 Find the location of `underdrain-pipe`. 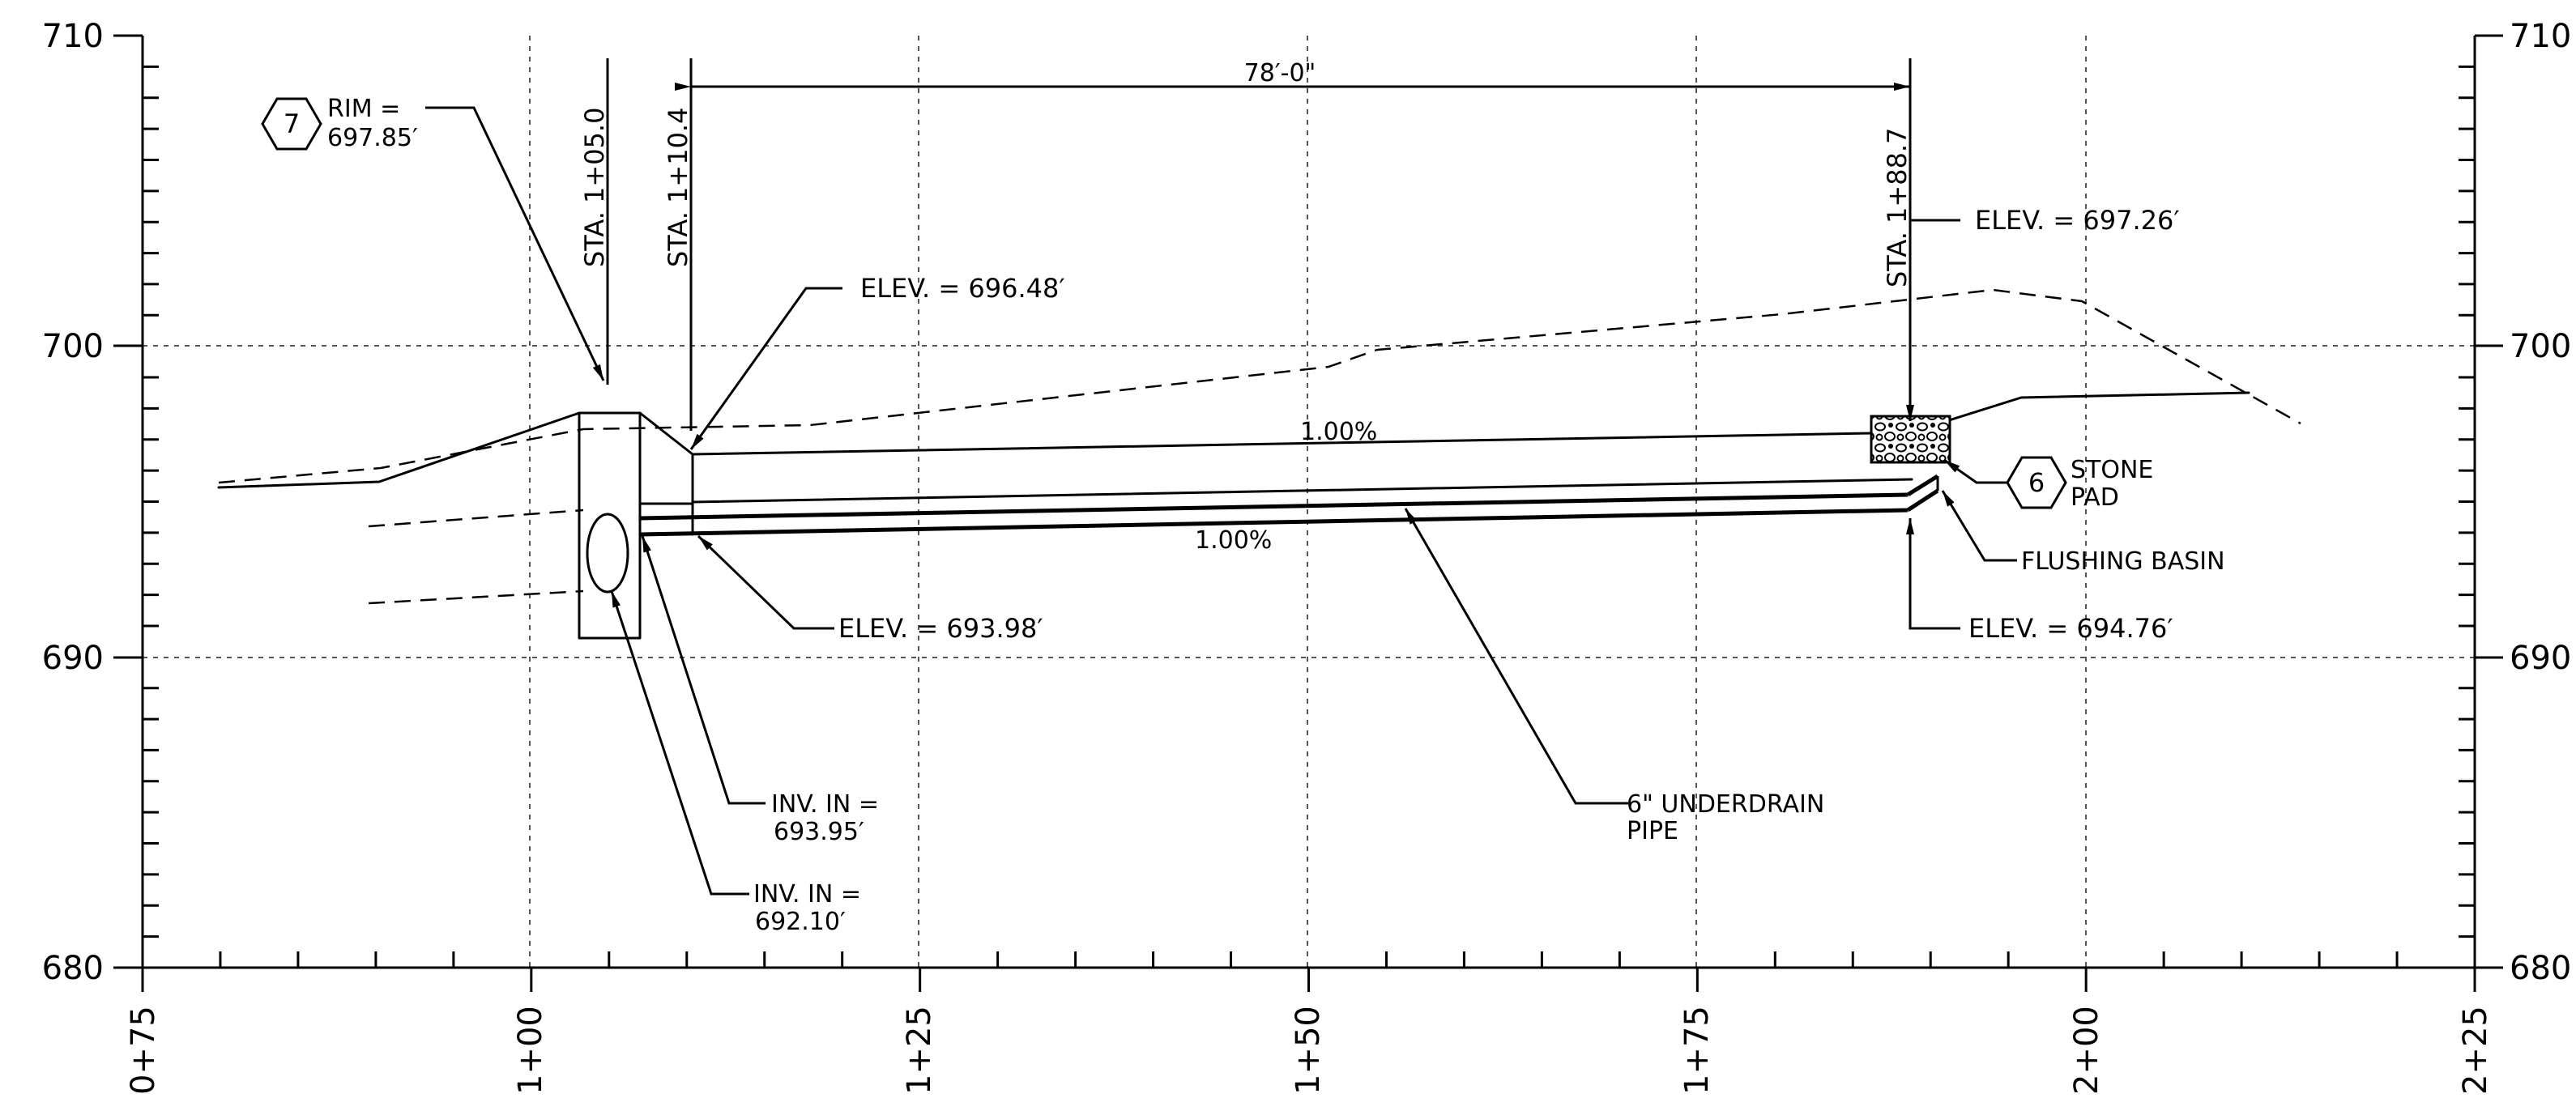

underdrain-pipe is located at coordinates (1289, 505).